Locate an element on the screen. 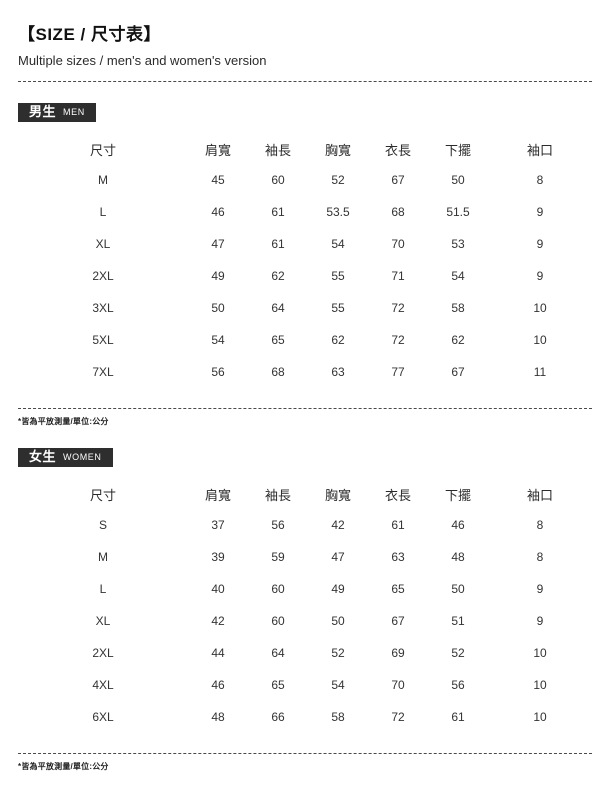  cell-measurement: 39 is located at coordinates (218, 557).